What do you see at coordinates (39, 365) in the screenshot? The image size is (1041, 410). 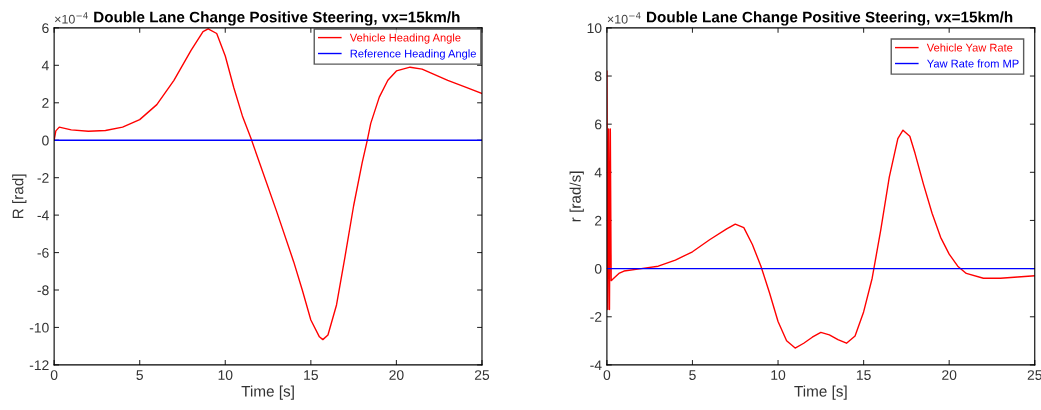 I see `y-tick-label: -12` at bounding box center [39, 365].